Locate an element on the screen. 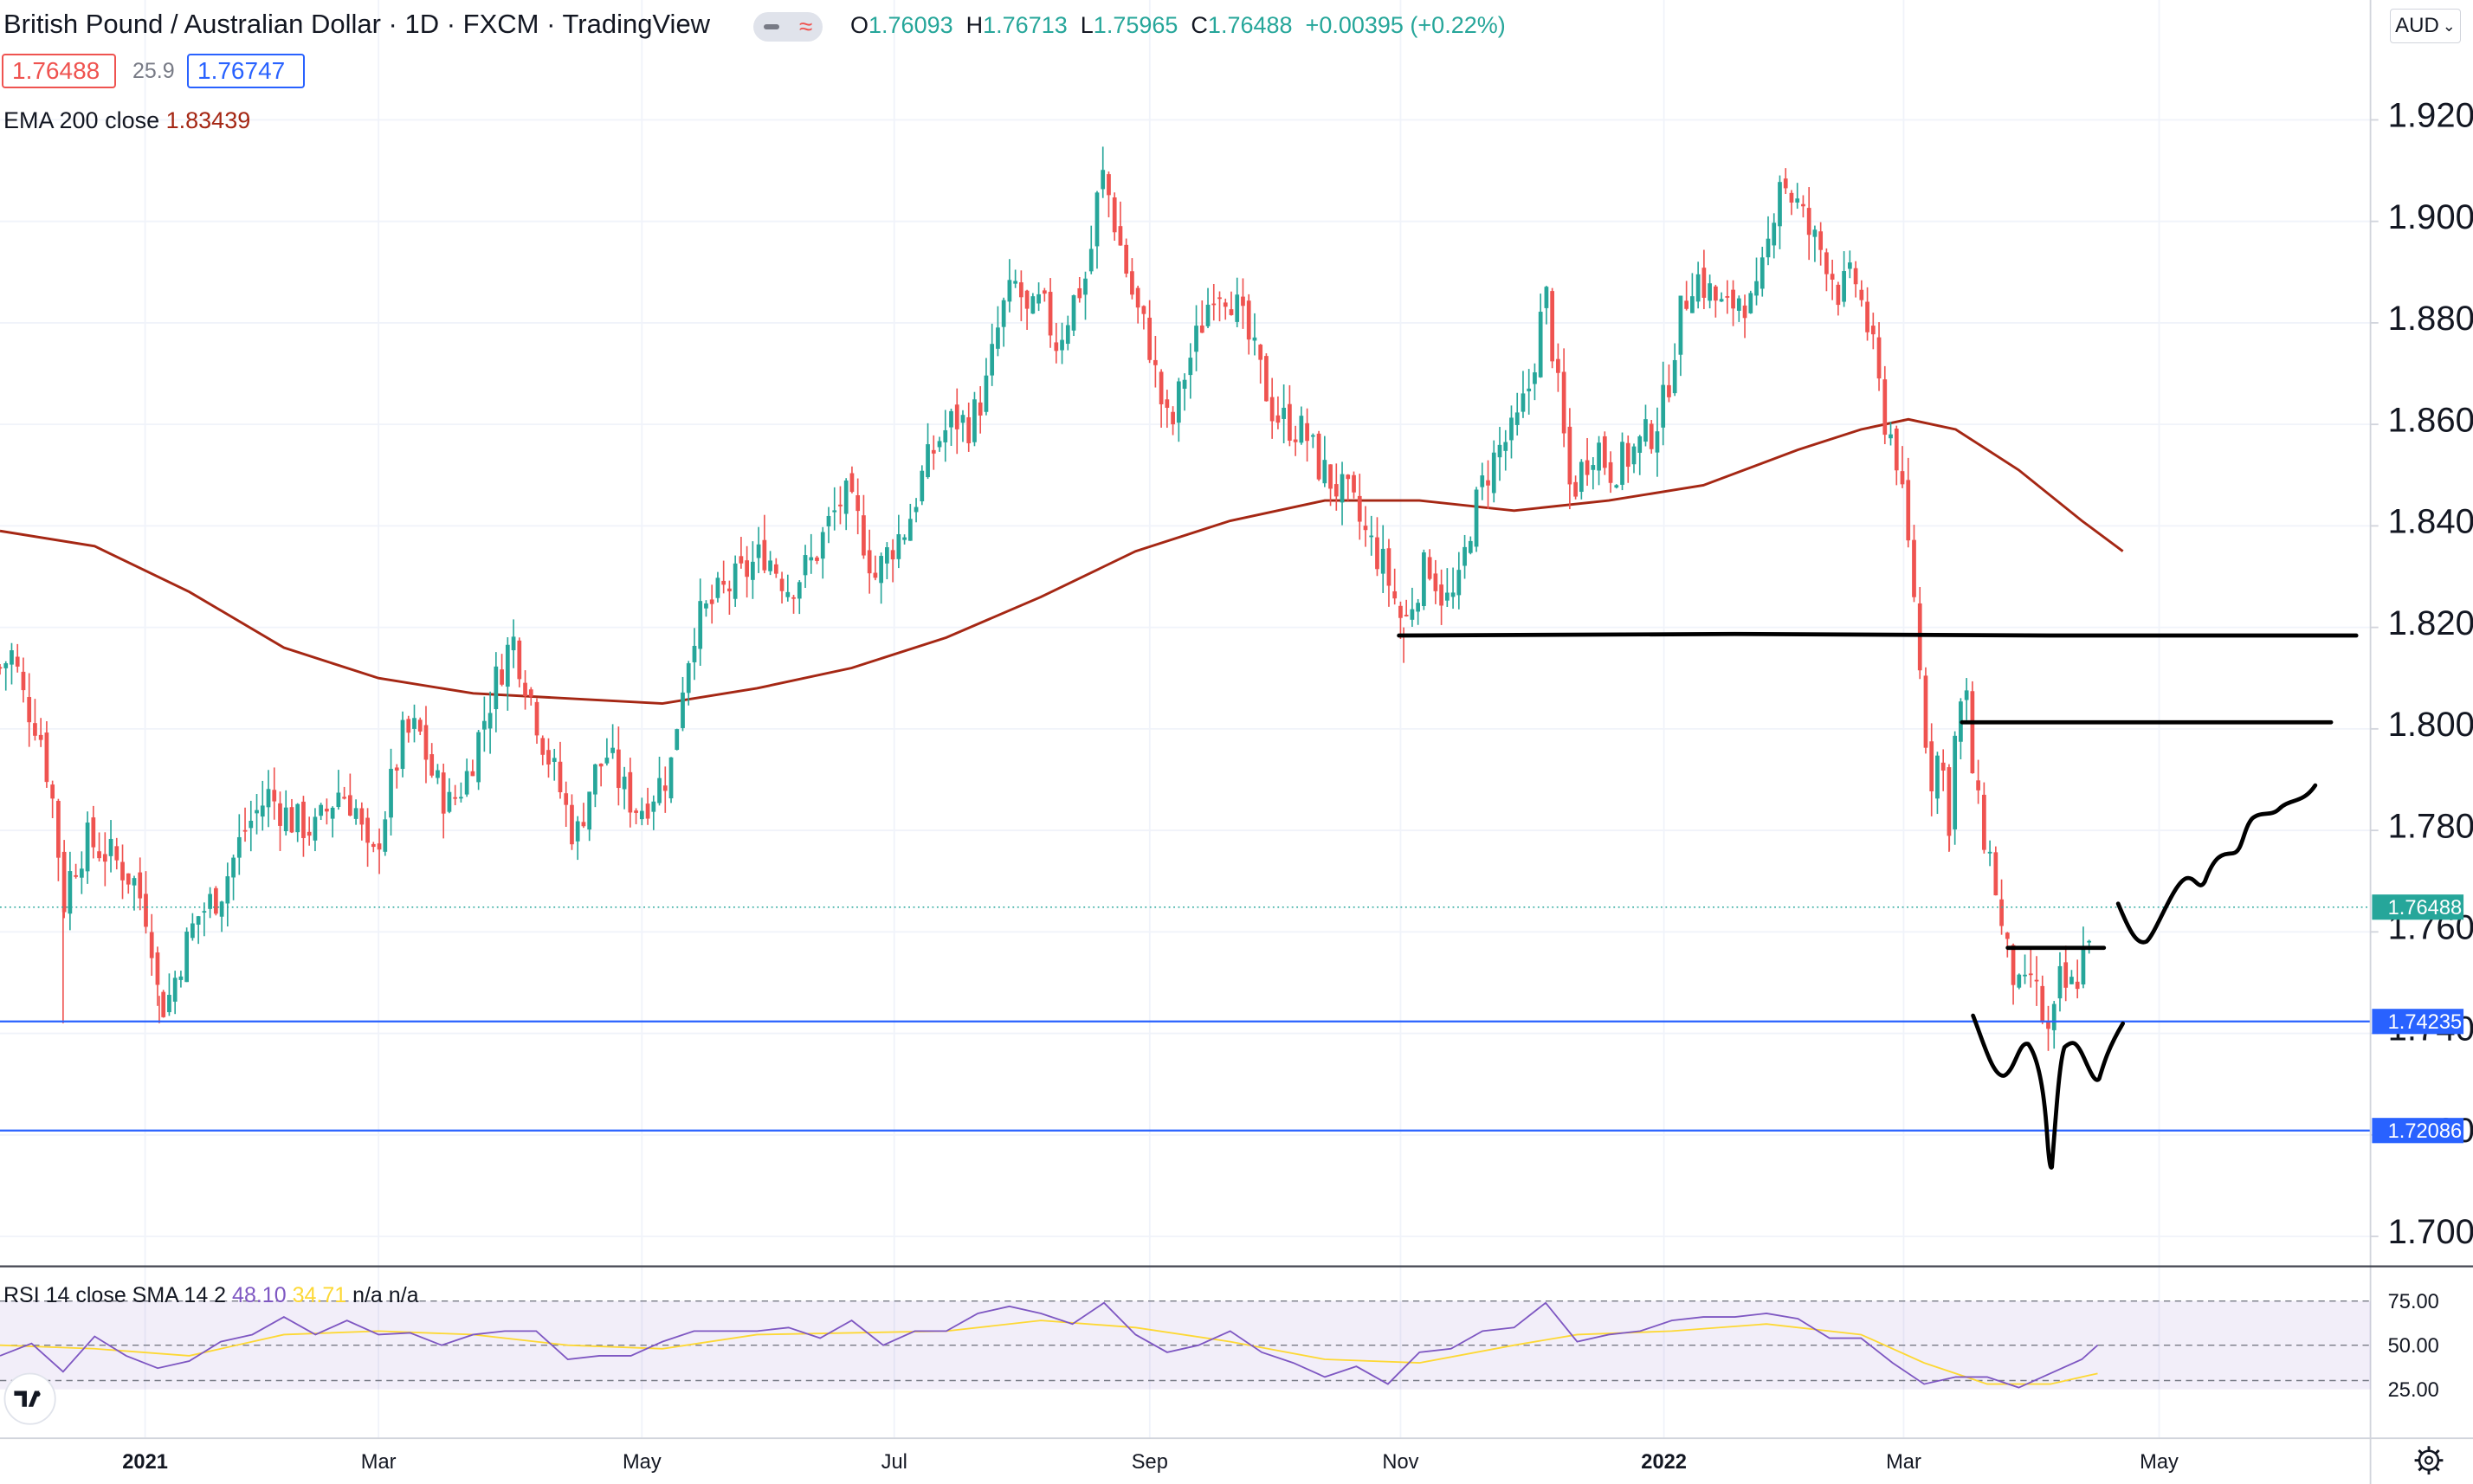 The height and width of the screenshot is (1484, 2473). visibility-toggle: ≈ is located at coordinates (788, 27).